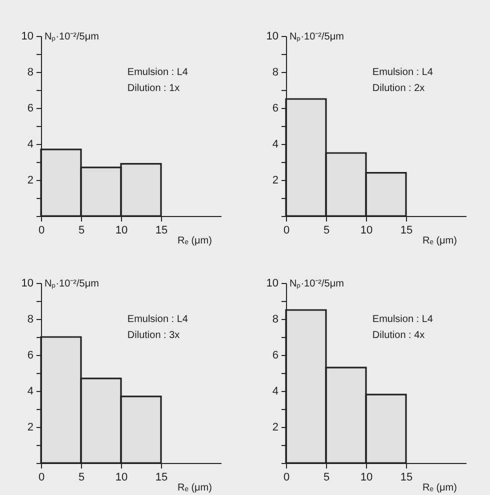 The width and height of the screenshot is (490, 495). I want to click on annotation: Dilution : 1x, so click(153, 88).